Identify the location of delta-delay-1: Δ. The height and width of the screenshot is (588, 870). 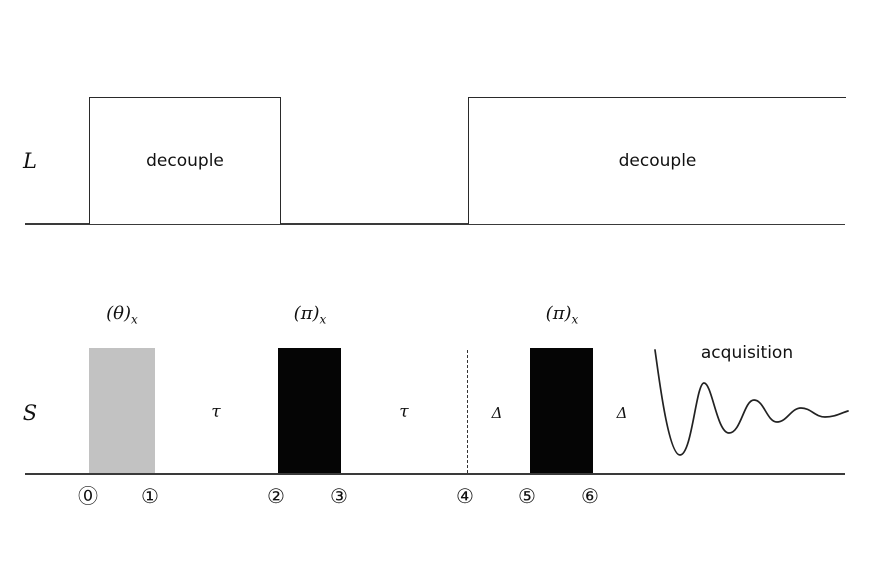
(497, 413).